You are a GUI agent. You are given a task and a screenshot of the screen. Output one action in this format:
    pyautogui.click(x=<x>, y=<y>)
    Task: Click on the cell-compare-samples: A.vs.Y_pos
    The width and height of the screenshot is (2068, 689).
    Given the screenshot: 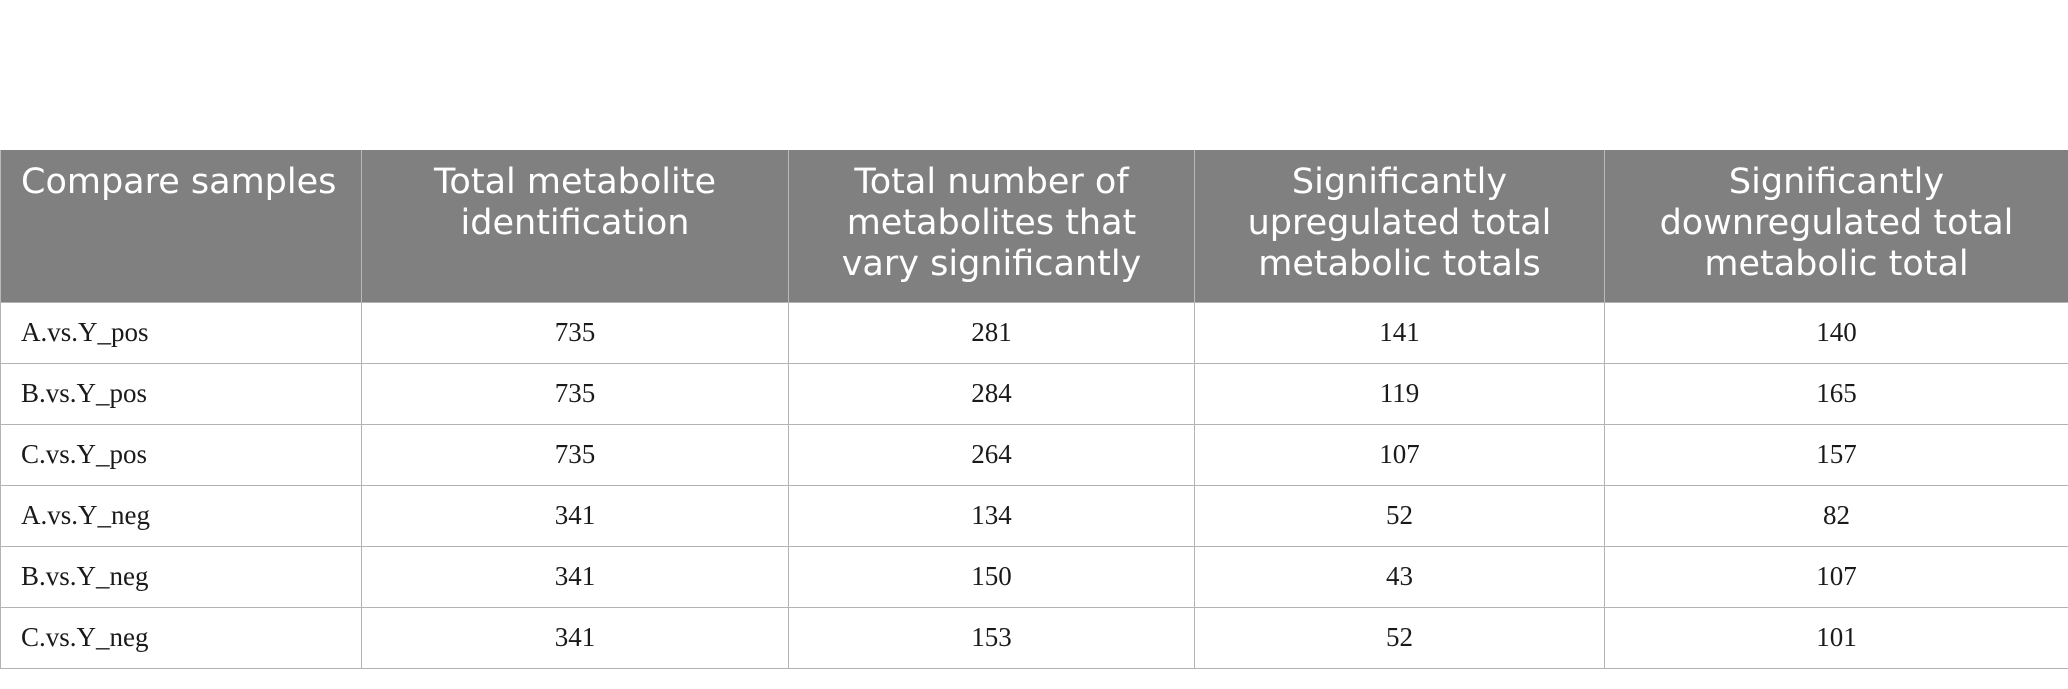 What is the action you would take?
    pyautogui.click(x=181, y=332)
    